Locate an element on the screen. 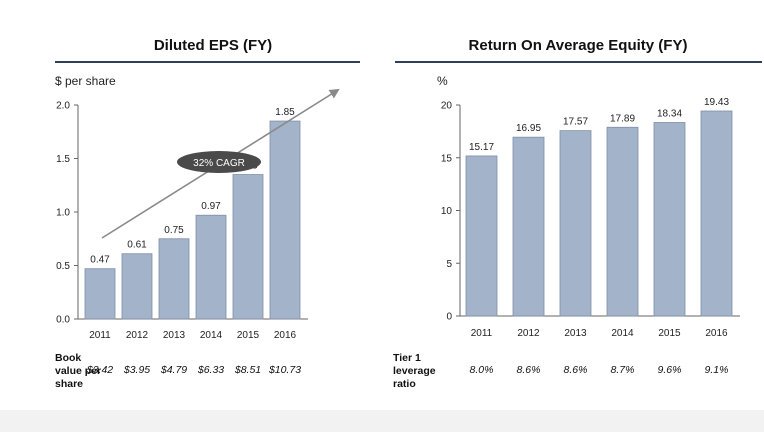  chart1-category-label: 2011 is located at coordinates (100, 335).